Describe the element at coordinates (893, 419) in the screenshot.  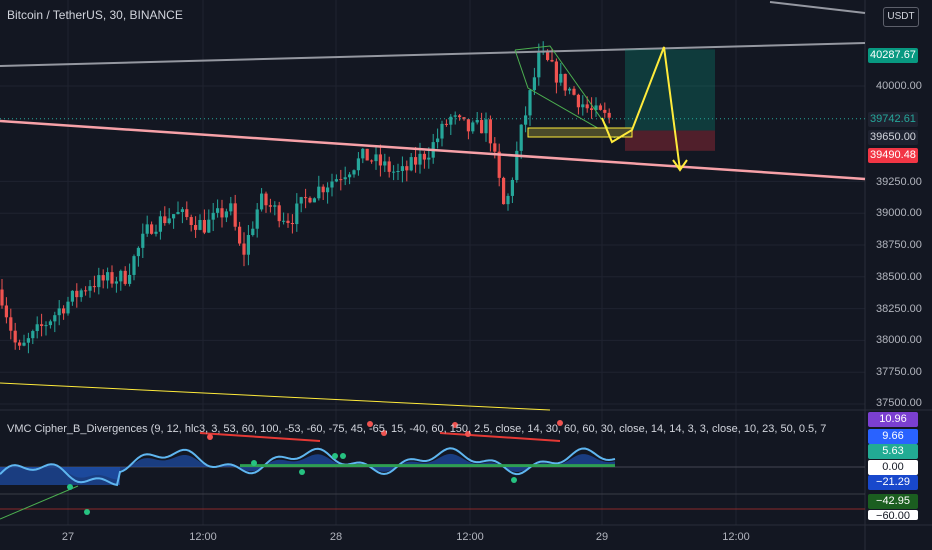
I see `osc-label: 10.96` at that location.